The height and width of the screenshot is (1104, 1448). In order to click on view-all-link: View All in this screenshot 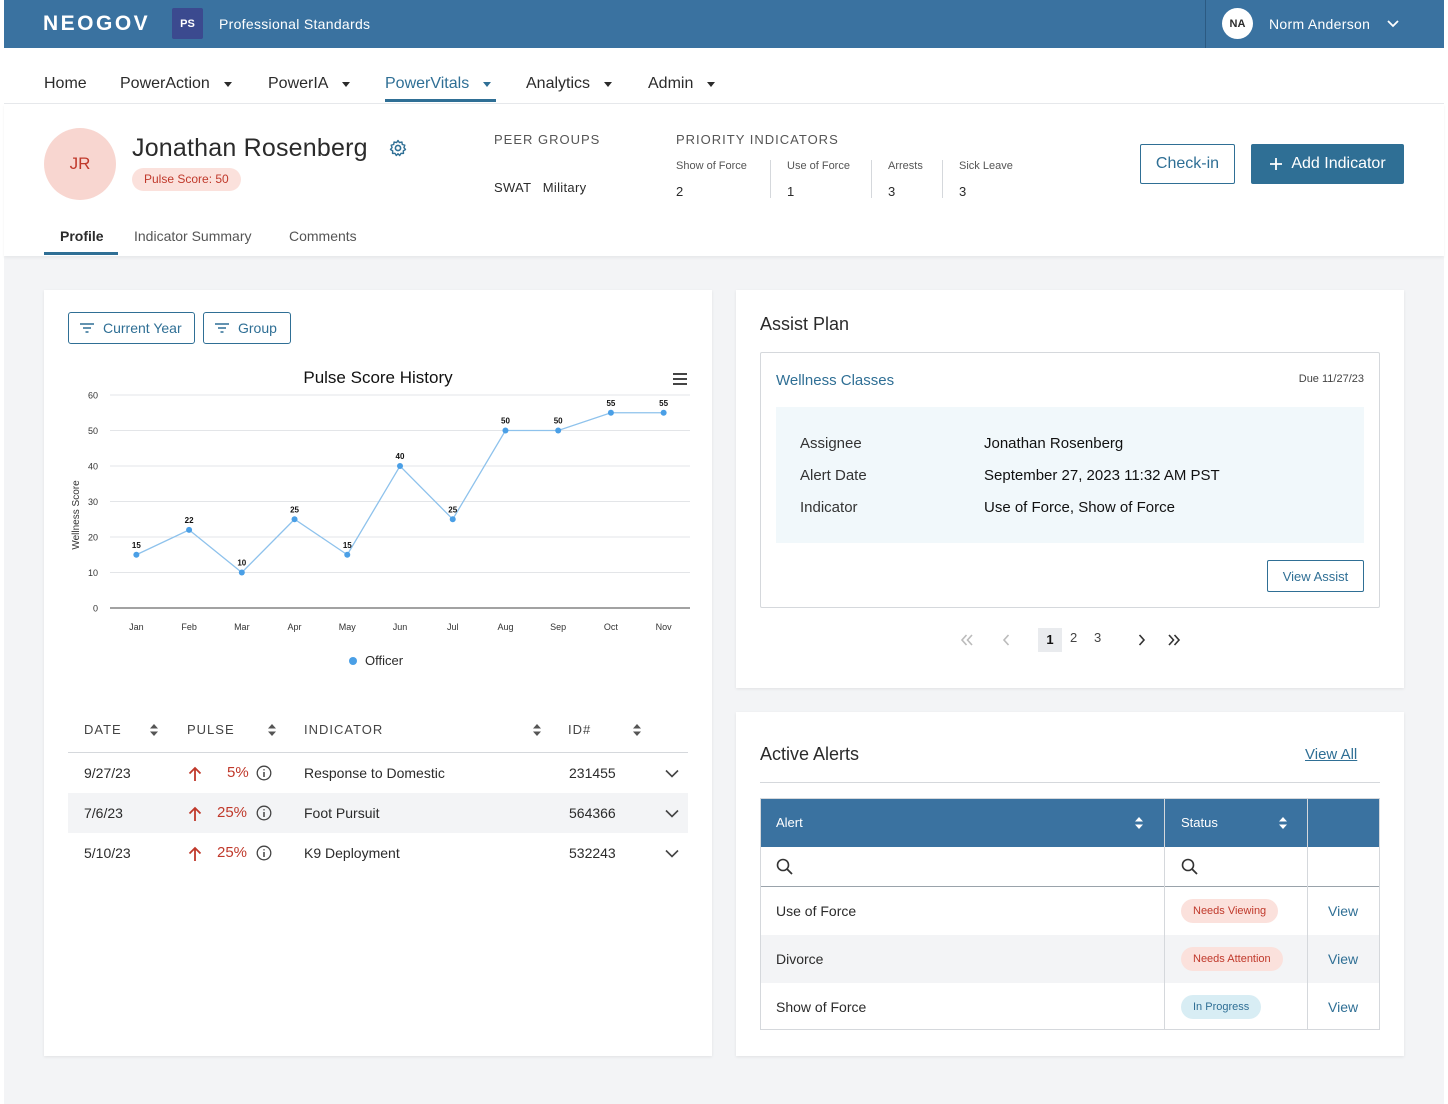, I will do `click(1331, 754)`.